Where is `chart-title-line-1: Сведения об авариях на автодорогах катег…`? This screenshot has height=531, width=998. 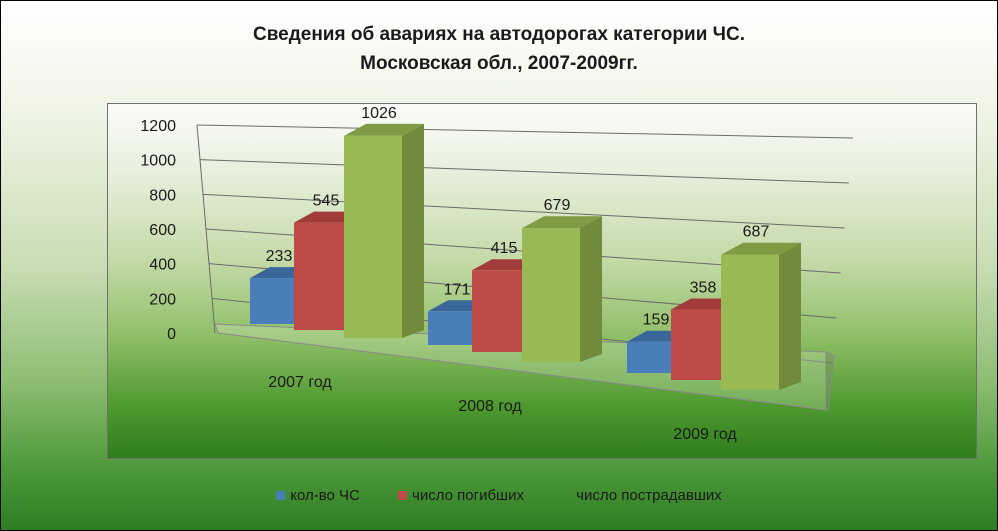
chart-title-line-1: Сведения об авариях на автодорогах катег… is located at coordinates (498, 34).